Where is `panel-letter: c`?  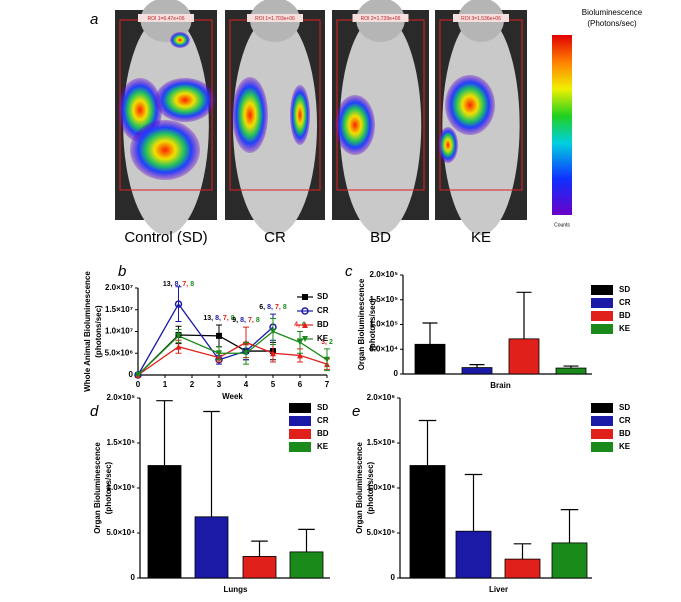
panel-letter: c is located at coordinates (349, 271).